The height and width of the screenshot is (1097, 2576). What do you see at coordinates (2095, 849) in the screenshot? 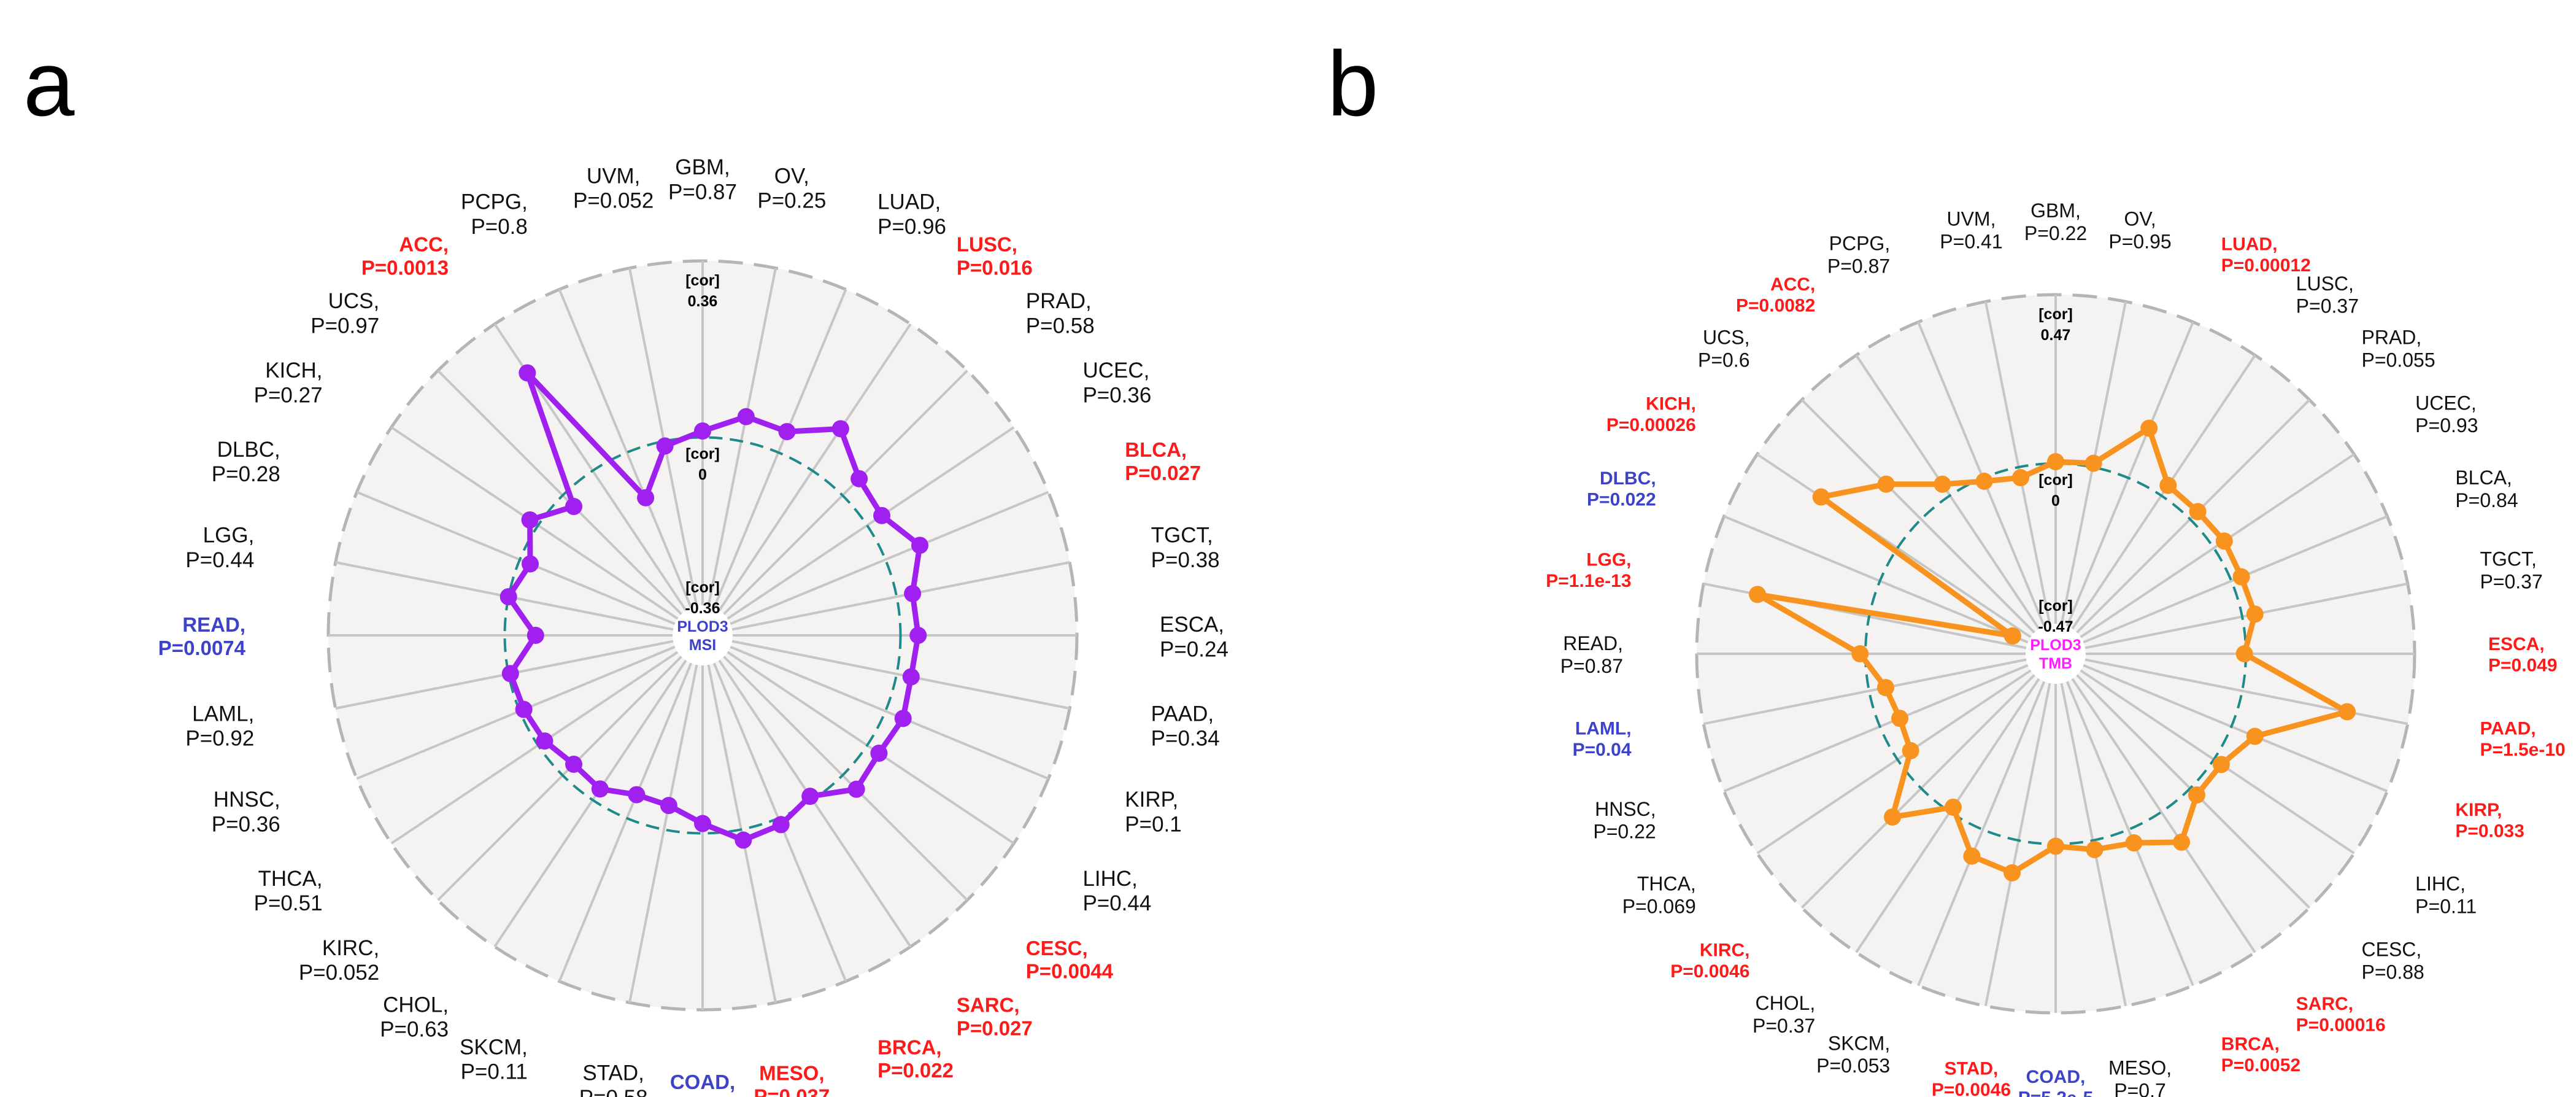
I see `data-point-meso` at bounding box center [2095, 849].